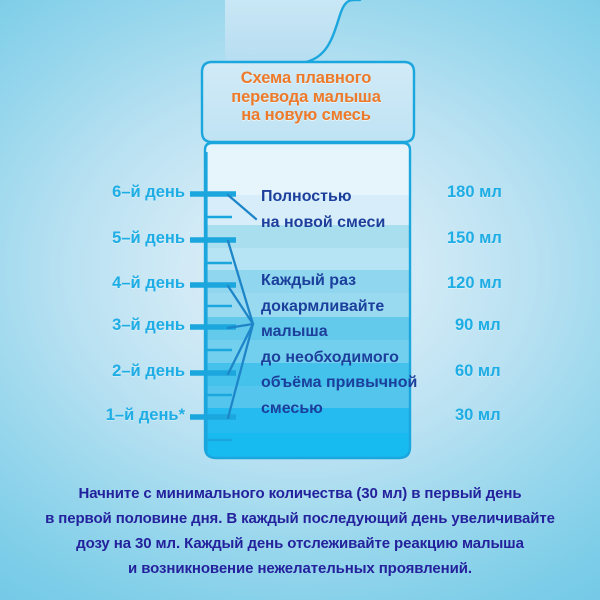 The height and width of the screenshot is (600, 600). What do you see at coordinates (330, 357) in the screenshot?
I see `callout-main-line-4: до необходимого` at bounding box center [330, 357].